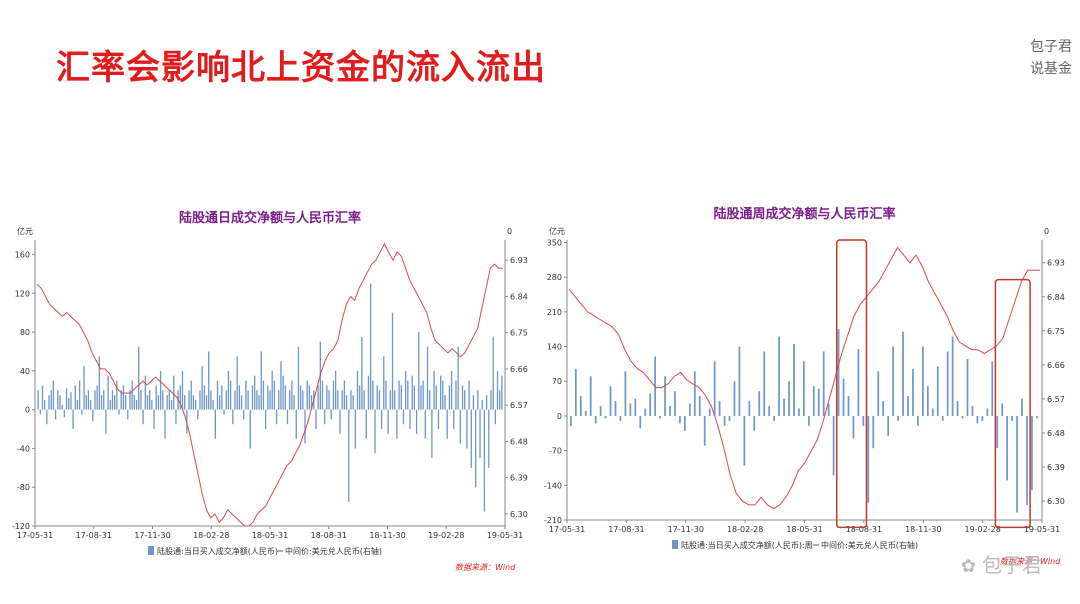 This screenshot has height=604, width=1080. Describe the element at coordinates (804, 529) in the screenshot. I see `x-tick-label: 18-05-31` at that location.